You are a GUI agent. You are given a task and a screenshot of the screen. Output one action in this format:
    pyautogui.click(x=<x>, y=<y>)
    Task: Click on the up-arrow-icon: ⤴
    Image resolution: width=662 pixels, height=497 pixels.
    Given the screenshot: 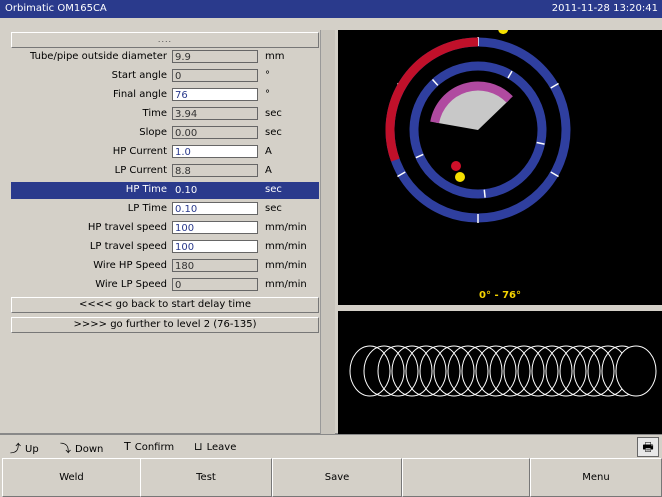 What is the action you would take?
    pyautogui.click(x=15, y=448)
    